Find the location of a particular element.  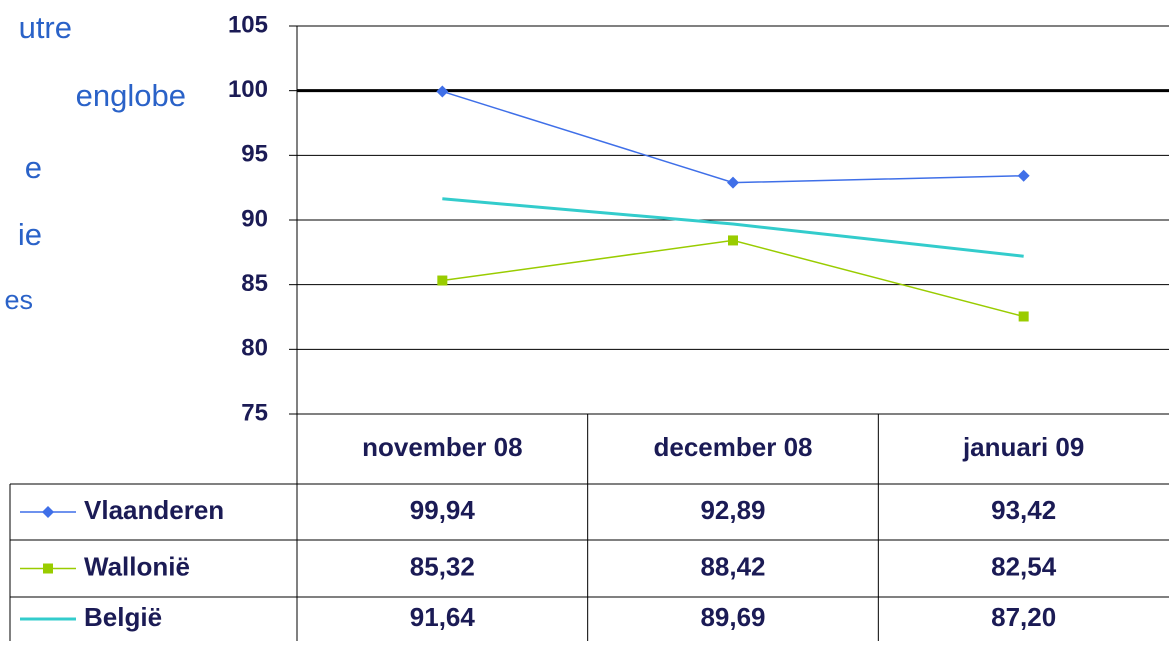

x-tick-label: november 08 is located at coordinates (442, 447).